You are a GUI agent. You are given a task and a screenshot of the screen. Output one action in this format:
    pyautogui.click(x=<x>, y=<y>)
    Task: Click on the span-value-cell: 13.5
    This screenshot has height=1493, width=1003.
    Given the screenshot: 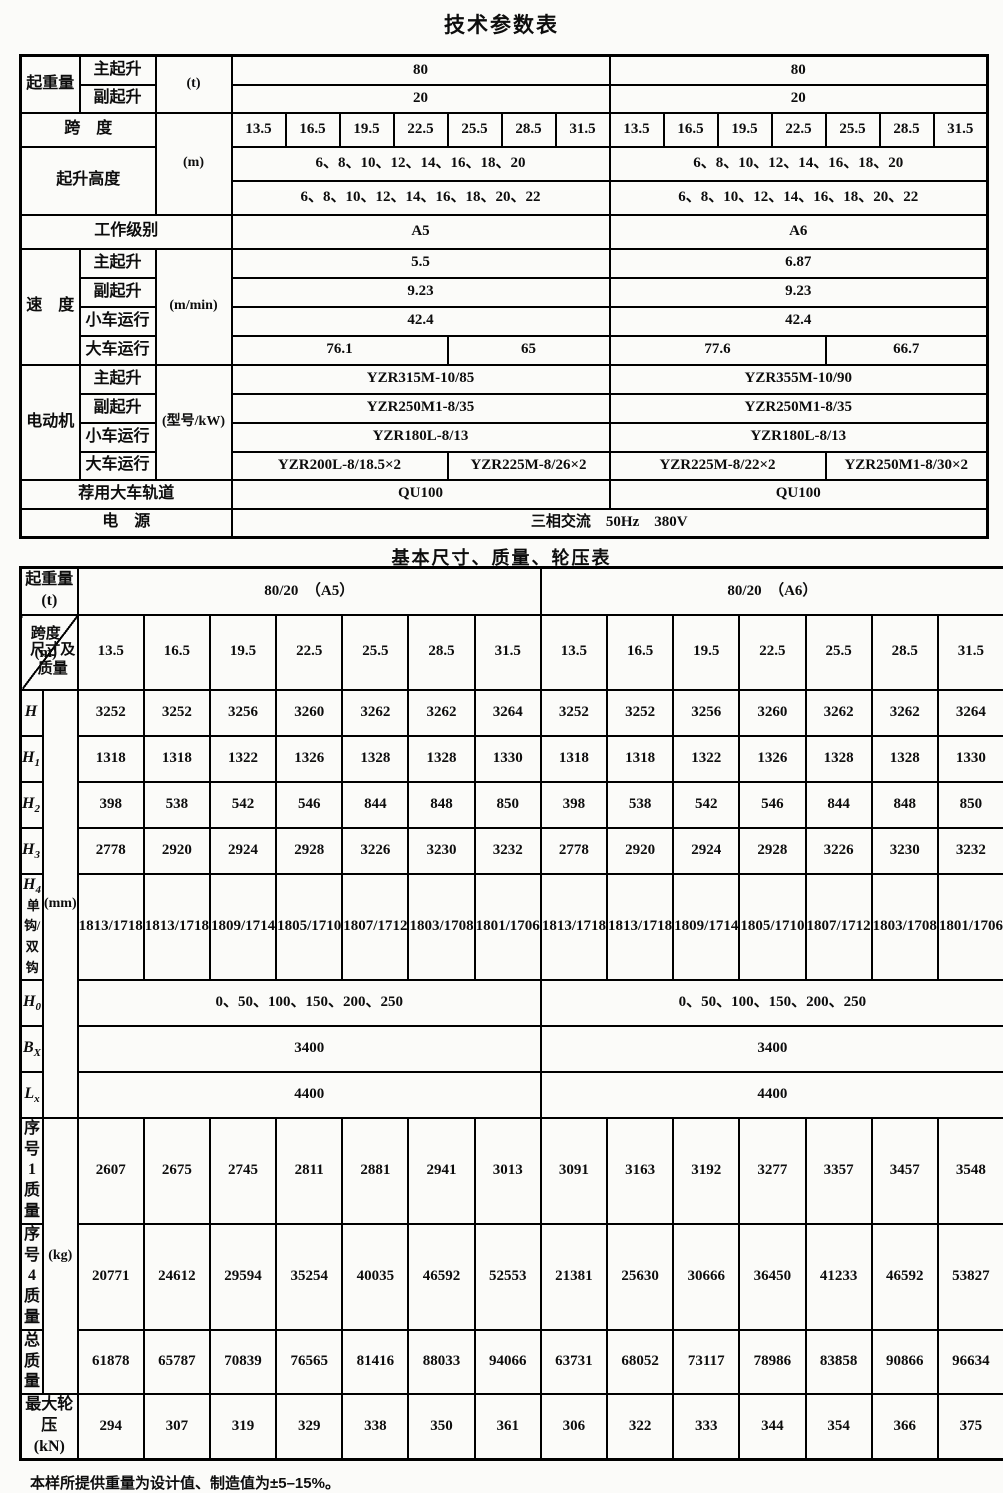 What is the action you would take?
    pyautogui.click(x=637, y=130)
    